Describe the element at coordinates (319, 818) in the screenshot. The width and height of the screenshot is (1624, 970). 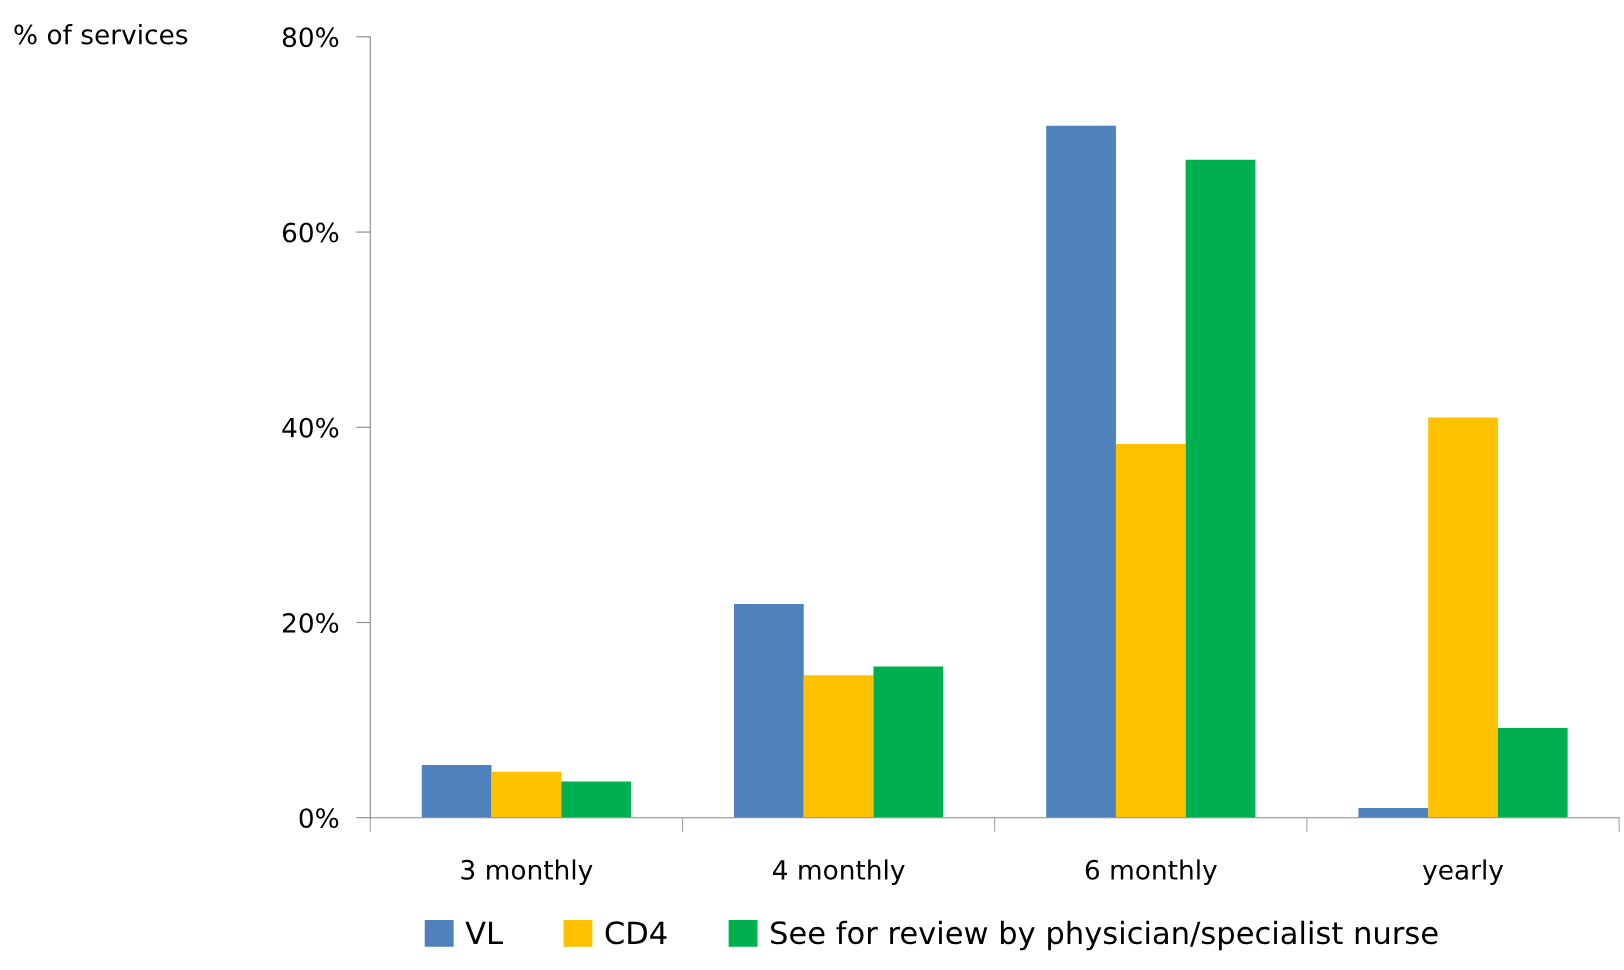
I see `y-tick-label: 0%` at that location.